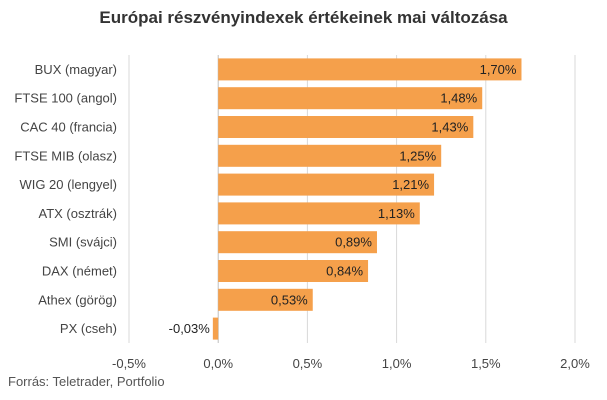 This screenshot has width=607, height=400. What do you see at coordinates (83, 242) in the screenshot?
I see `category-label: SMI (svájci)` at bounding box center [83, 242].